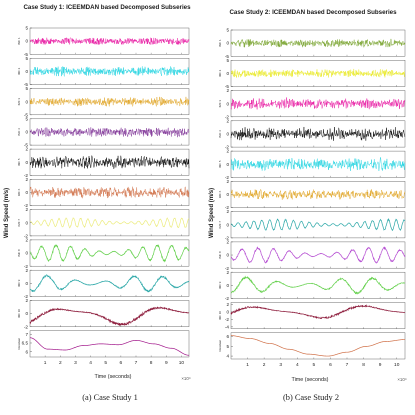  I want to click on x-tick-label: 1, so click(45, 363).